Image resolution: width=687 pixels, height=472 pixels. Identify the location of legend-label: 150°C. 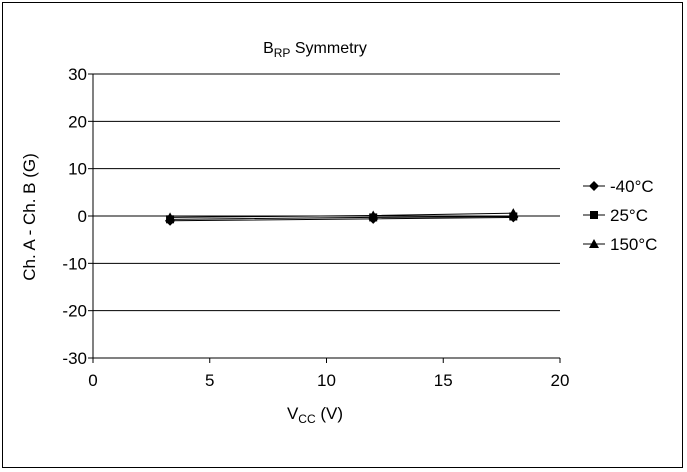
(633, 244).